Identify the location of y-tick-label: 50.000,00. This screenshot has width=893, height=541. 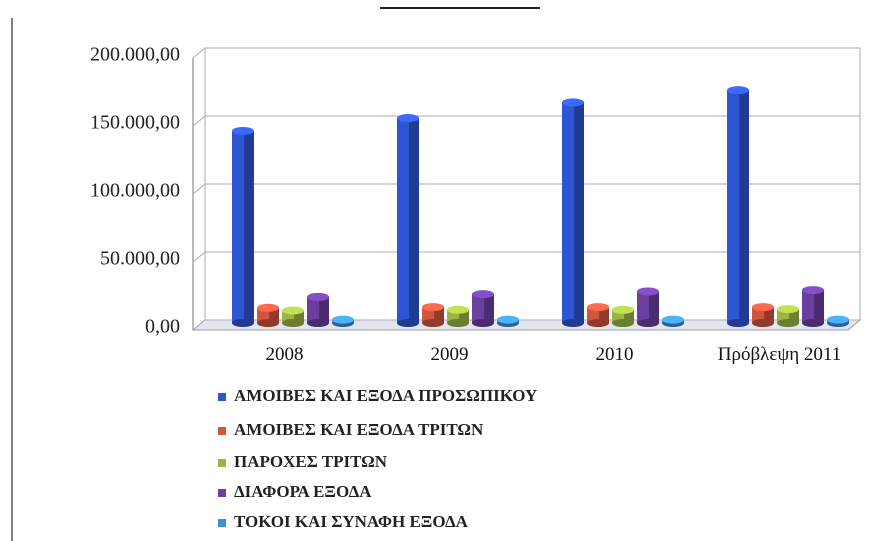
(140, 259).